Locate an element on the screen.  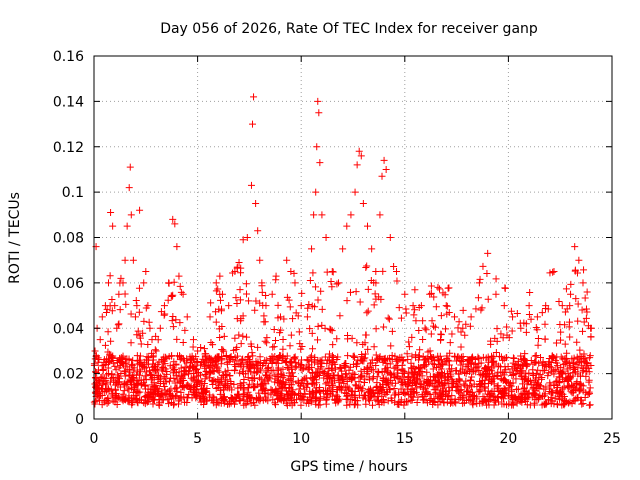
x-tick-labels: 0 5 10 15 20 25 is located at coordinates (355, 439).